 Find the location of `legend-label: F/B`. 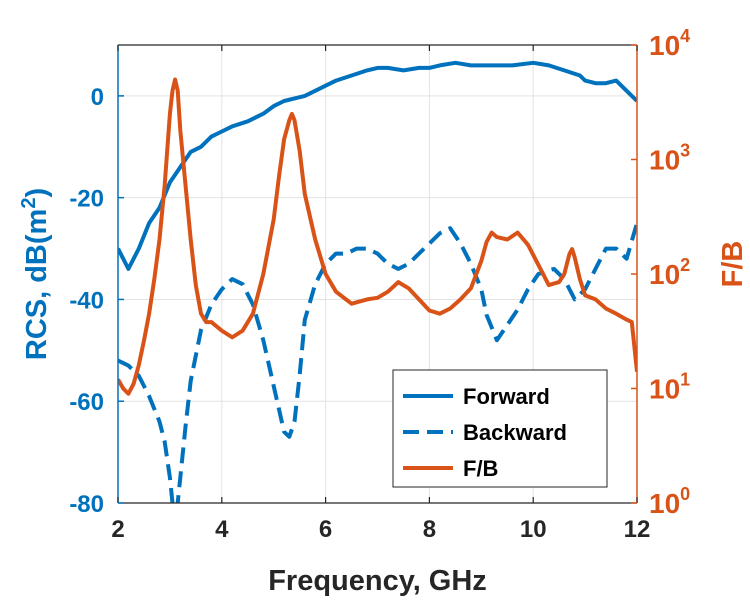

legend-label: F/B is located at coordinates (480, 468).